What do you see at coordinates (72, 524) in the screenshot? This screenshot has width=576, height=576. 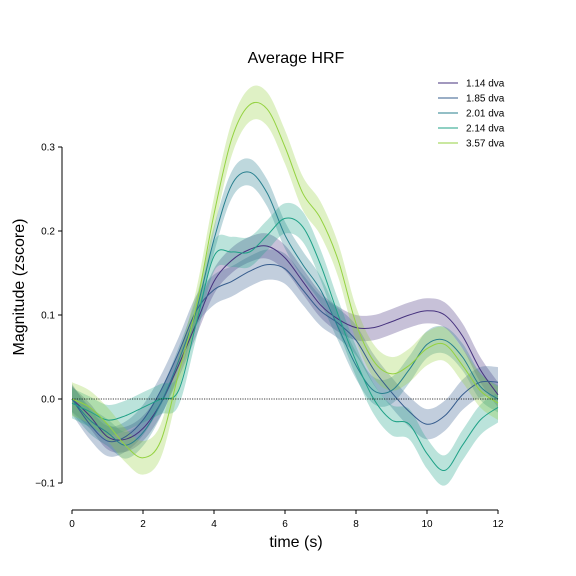 I see `x-tick-label: 0` at bounding box center [72, 524].